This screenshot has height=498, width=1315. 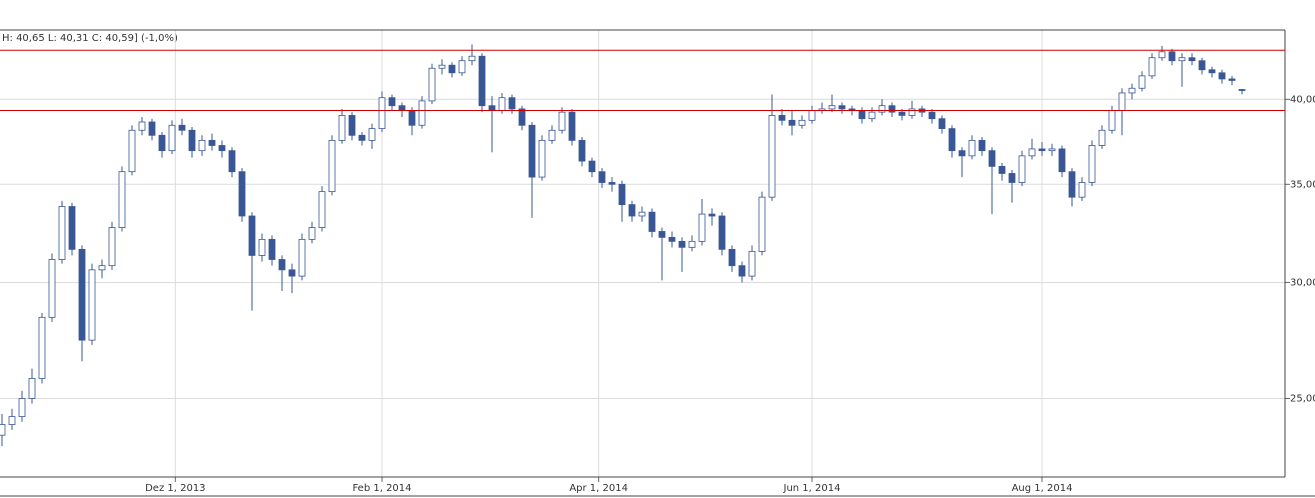 What do you see at coordinates (381, 488) in the screenshot?
I see `x-tick-label: Feb 1, 2014` at bounding box center [381, 488].